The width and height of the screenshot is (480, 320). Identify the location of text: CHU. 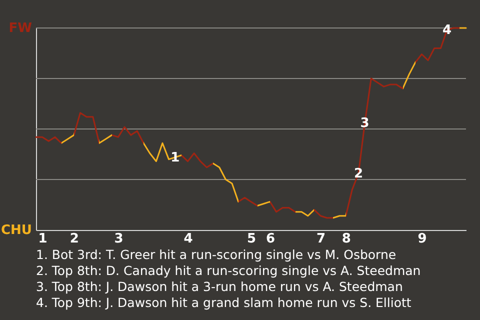
(16, 230).